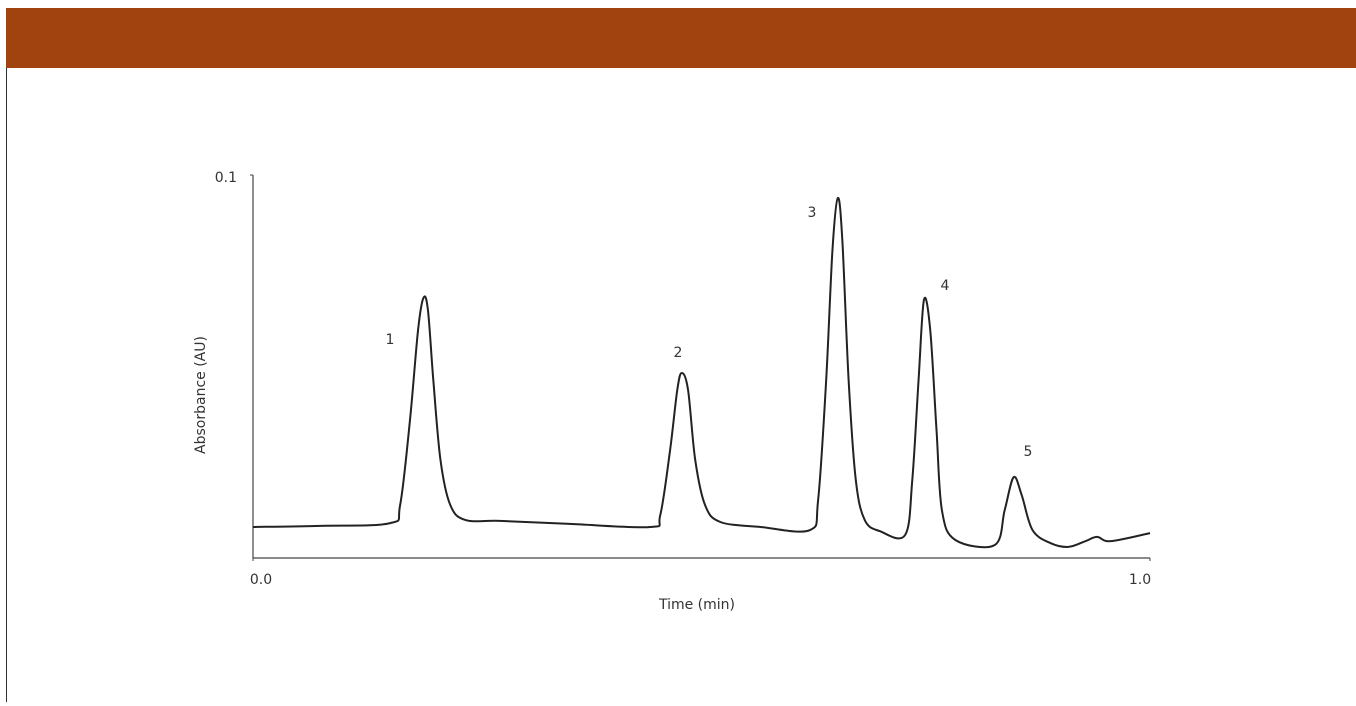 This screenshot has width=1356, height=706. What do you see at coordinates (261, 580) in the screenshot?
I see `x-tick-label: 0.0` at bounding box center [261, 580].